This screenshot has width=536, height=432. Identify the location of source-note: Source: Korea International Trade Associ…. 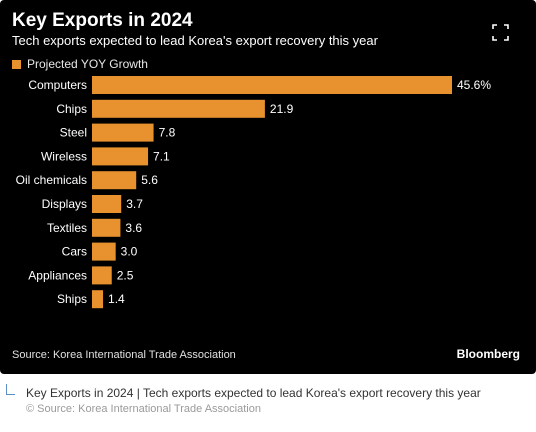
(124, 355).